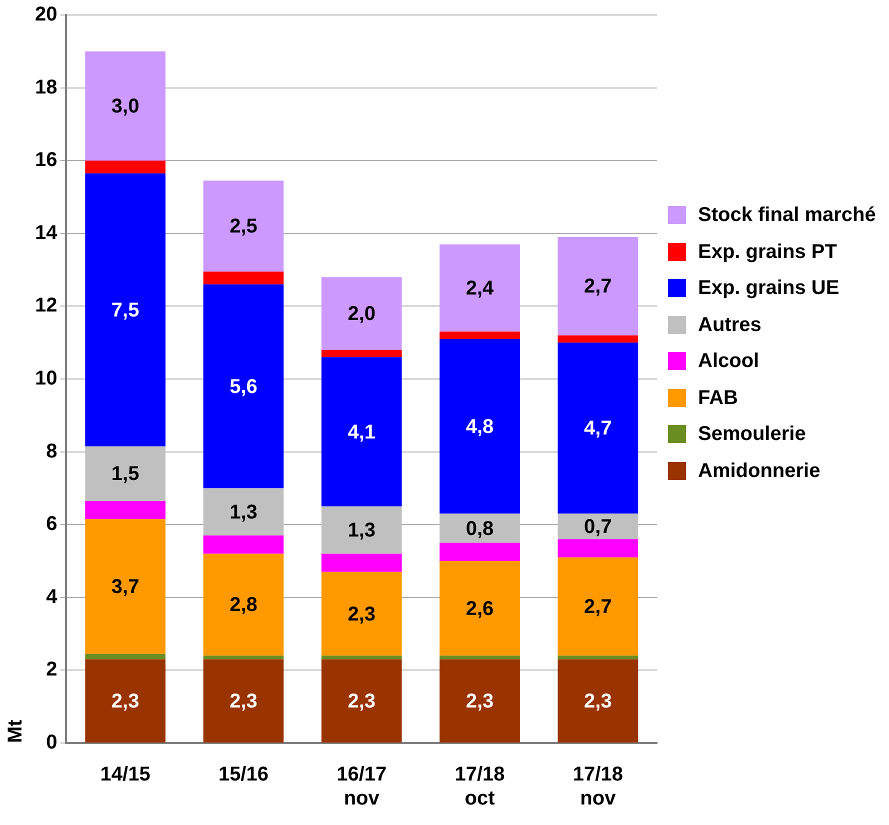 Image resolution: width=889 pixels, height=825 pixels. I want to click on data-label: 3,0, so click(125, 107).